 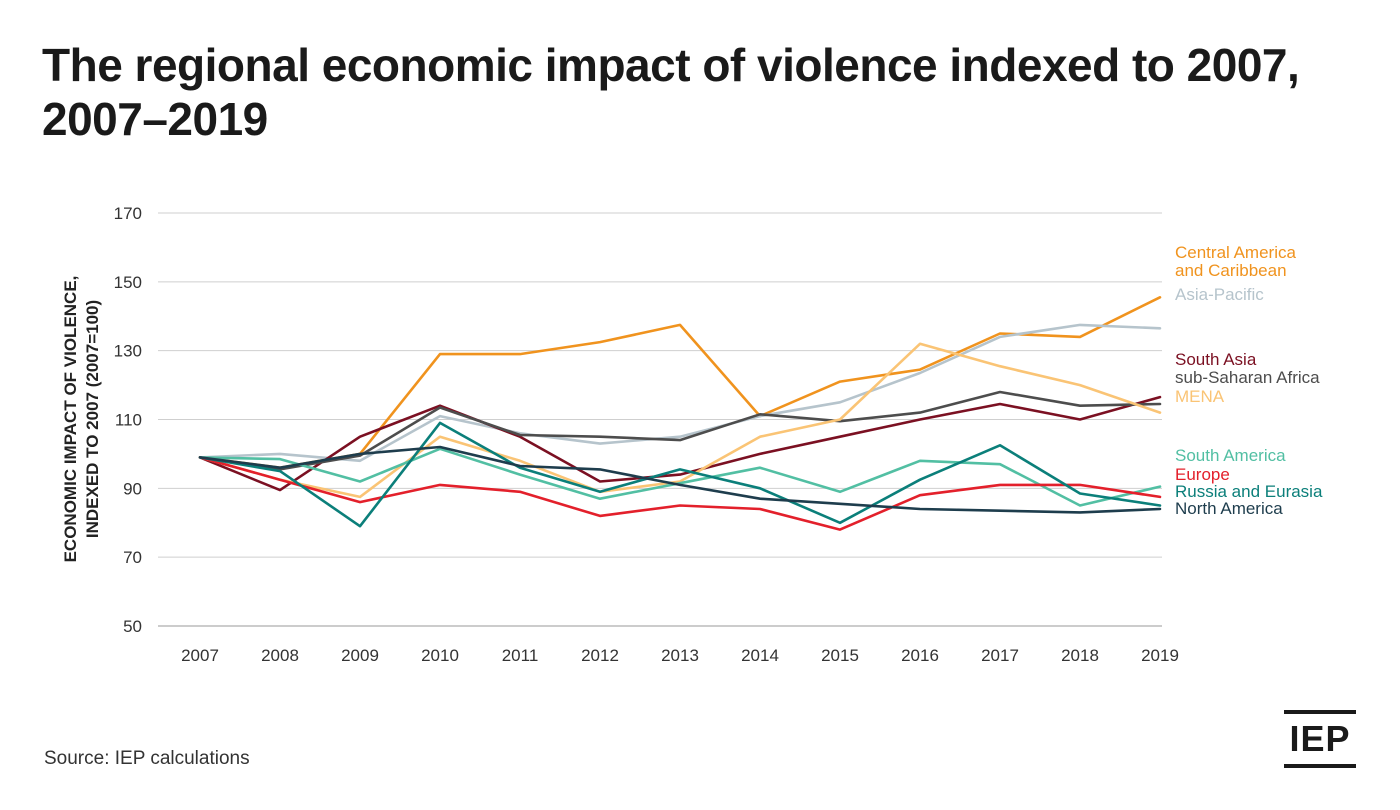 I want to click on y-tick-label-150: 150, so click(x=128, y=282).